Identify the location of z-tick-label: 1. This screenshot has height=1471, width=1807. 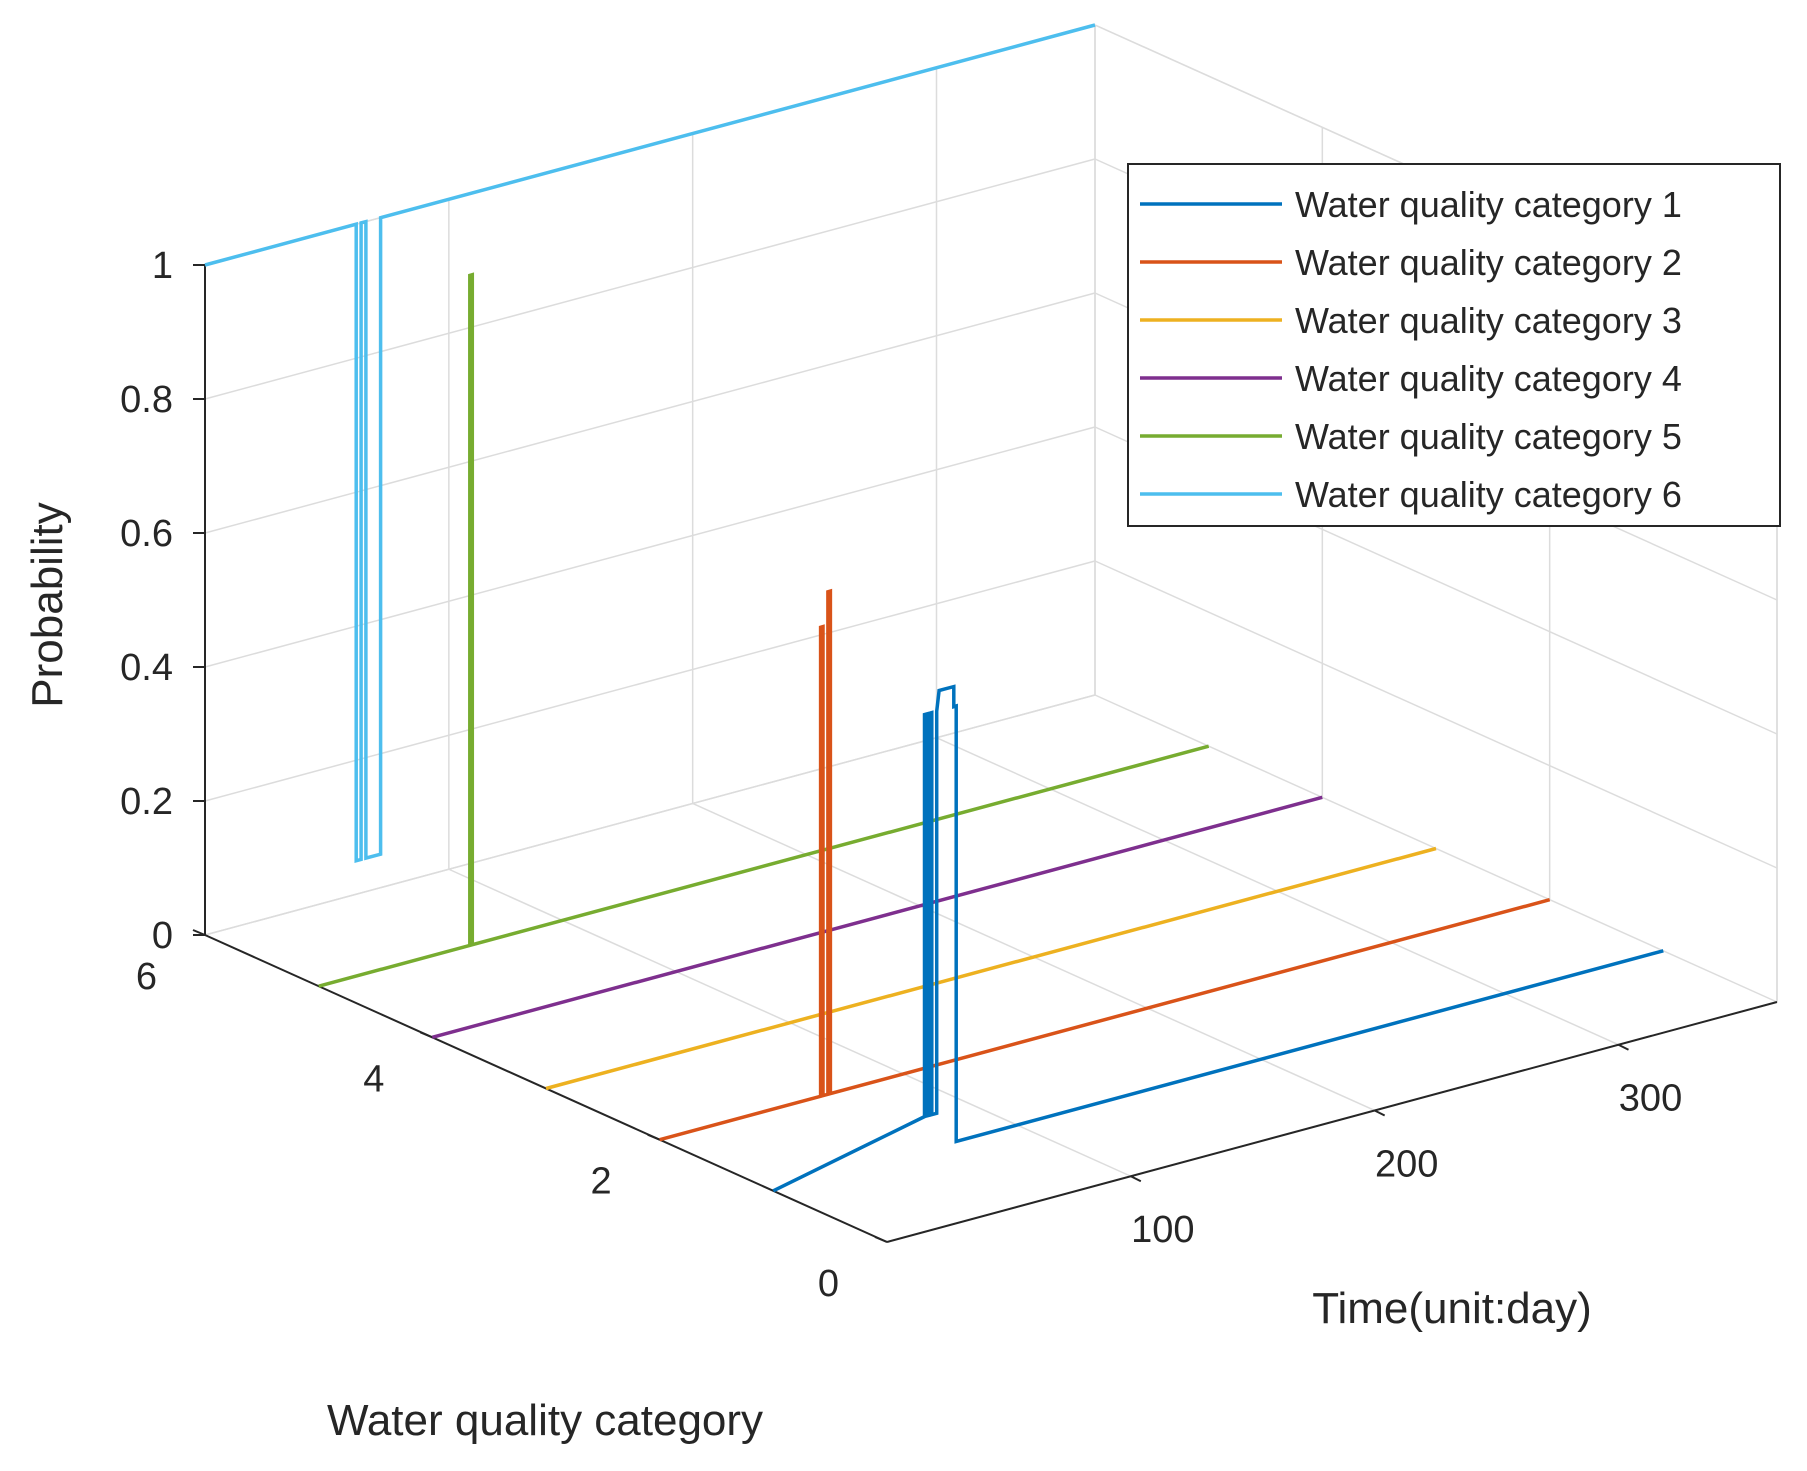
(162, 266).